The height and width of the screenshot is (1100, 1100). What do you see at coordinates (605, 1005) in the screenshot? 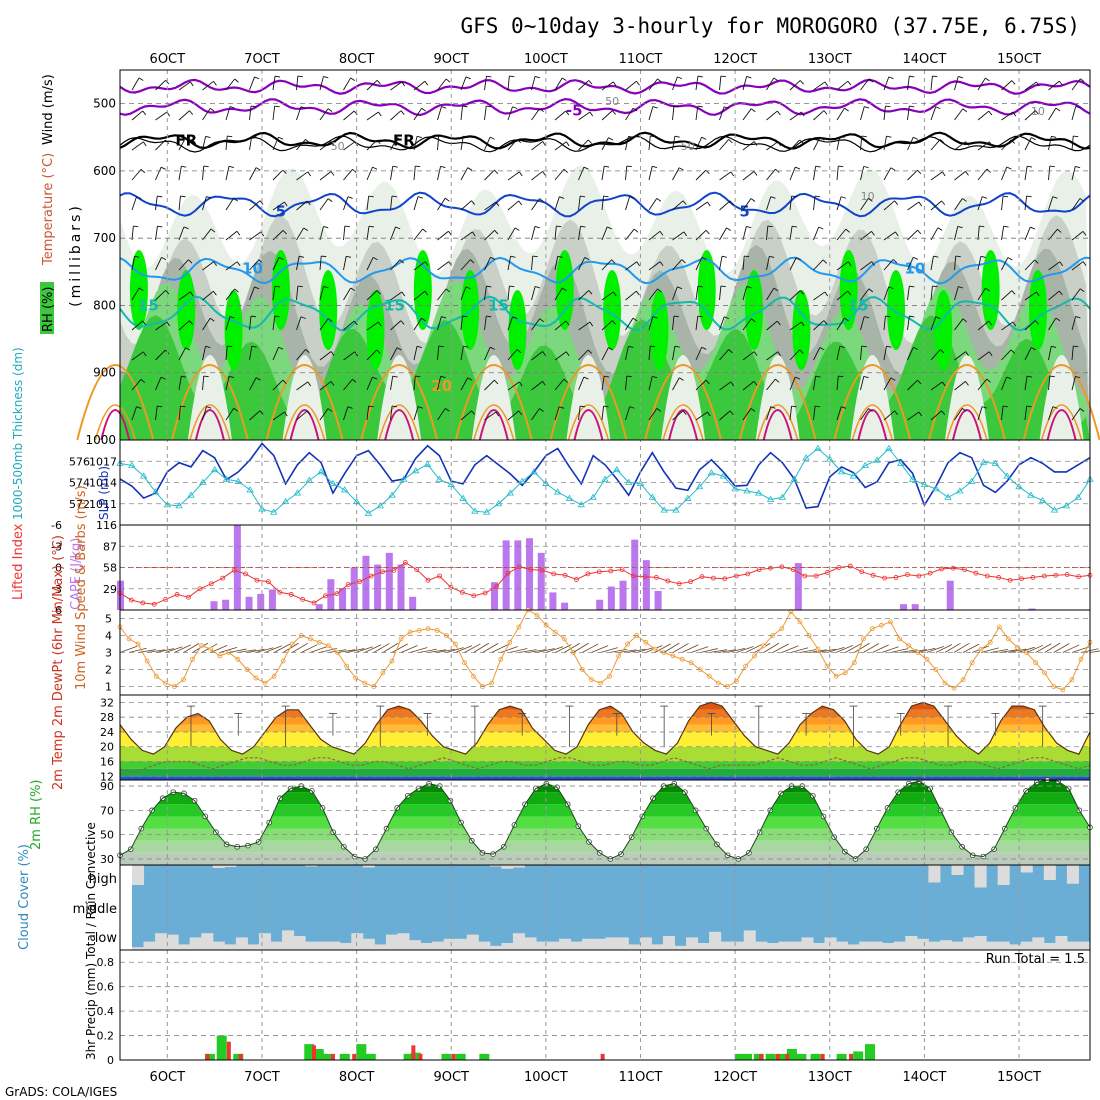
I see `precip-frame` at bounding box center [605, 1005].